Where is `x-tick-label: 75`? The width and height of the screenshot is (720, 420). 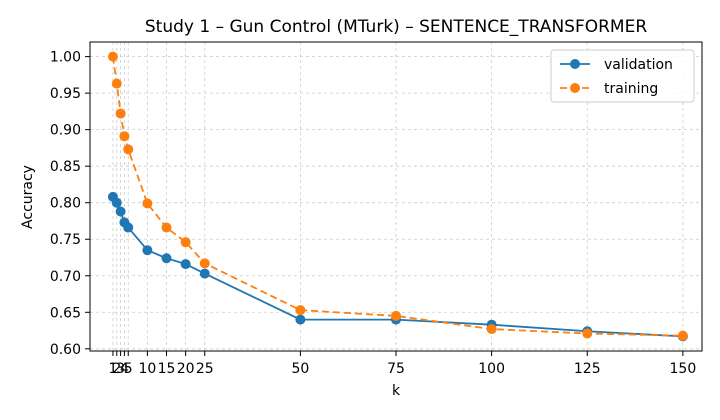
x-tick-label: 75 is located at coordinates (396, 369).